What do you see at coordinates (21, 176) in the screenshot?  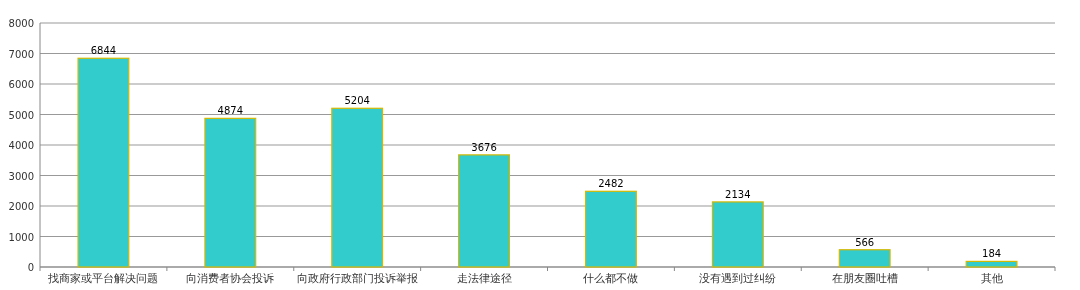 I see `y-tick-label: 3000` at bounding box center [21, 176].